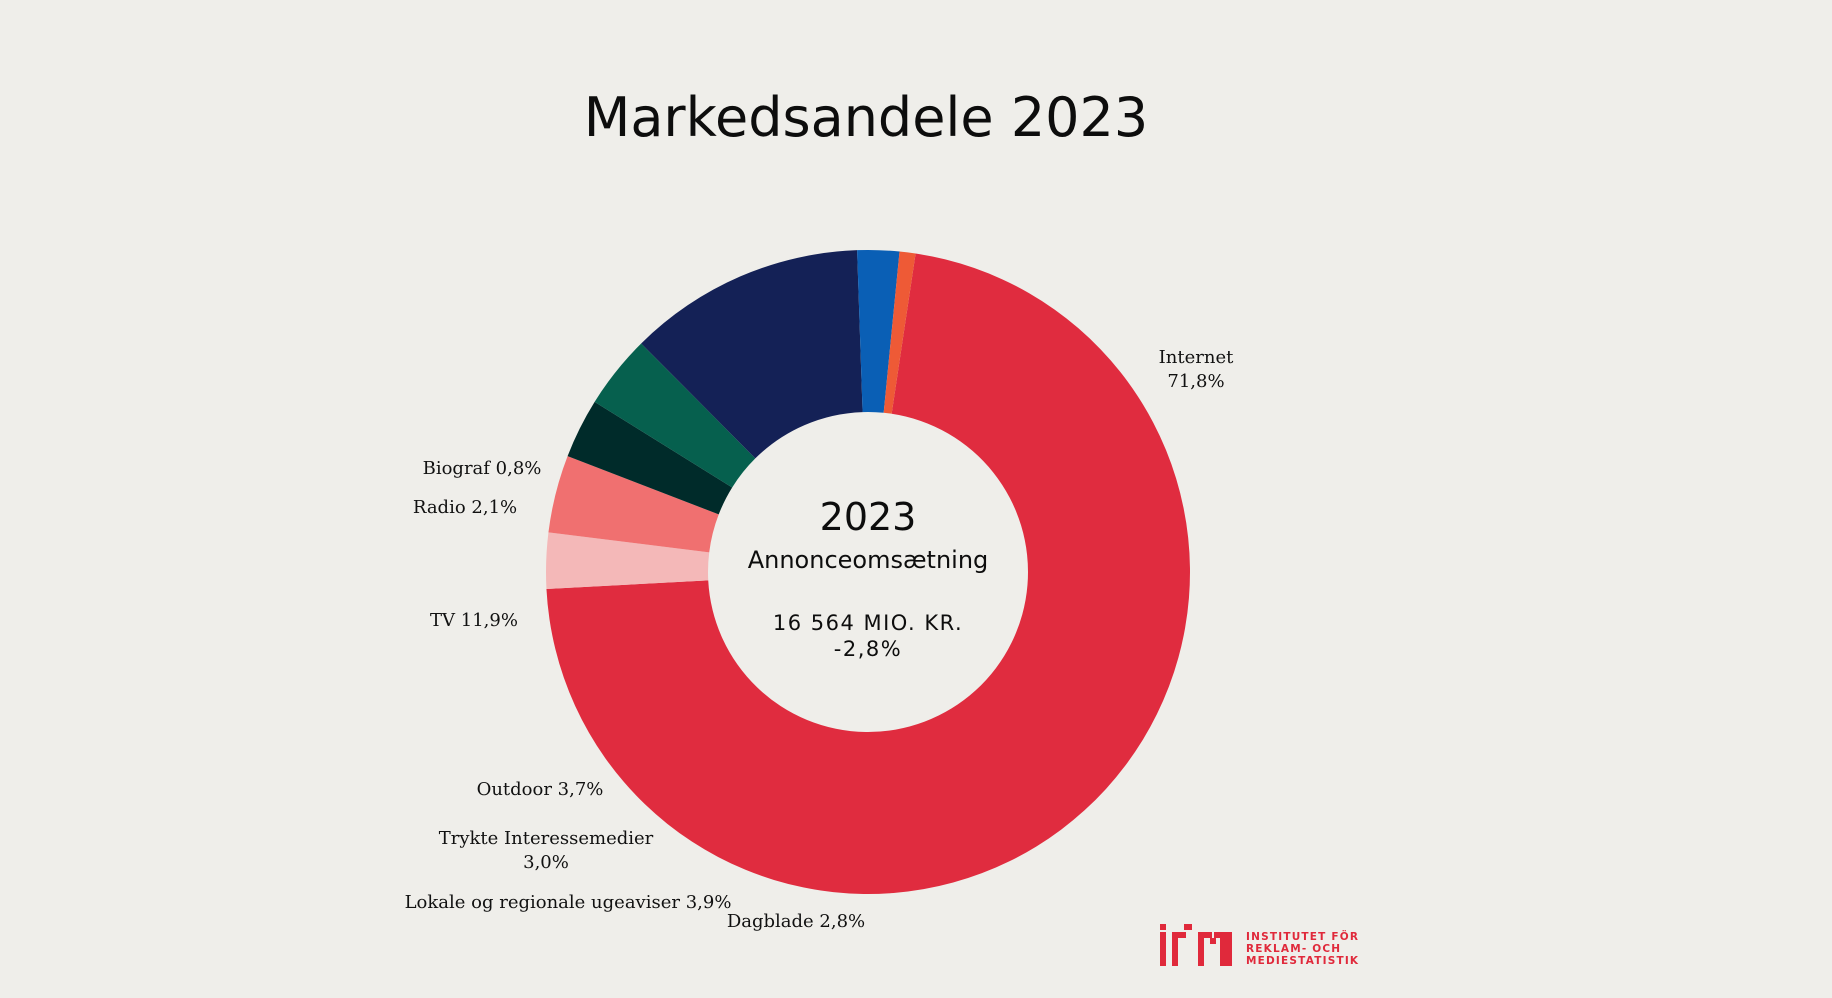 The width and height of the screenshot is (1832, 998). I want to click on chart-title: Markedsandele 2023, so click(866, 117).